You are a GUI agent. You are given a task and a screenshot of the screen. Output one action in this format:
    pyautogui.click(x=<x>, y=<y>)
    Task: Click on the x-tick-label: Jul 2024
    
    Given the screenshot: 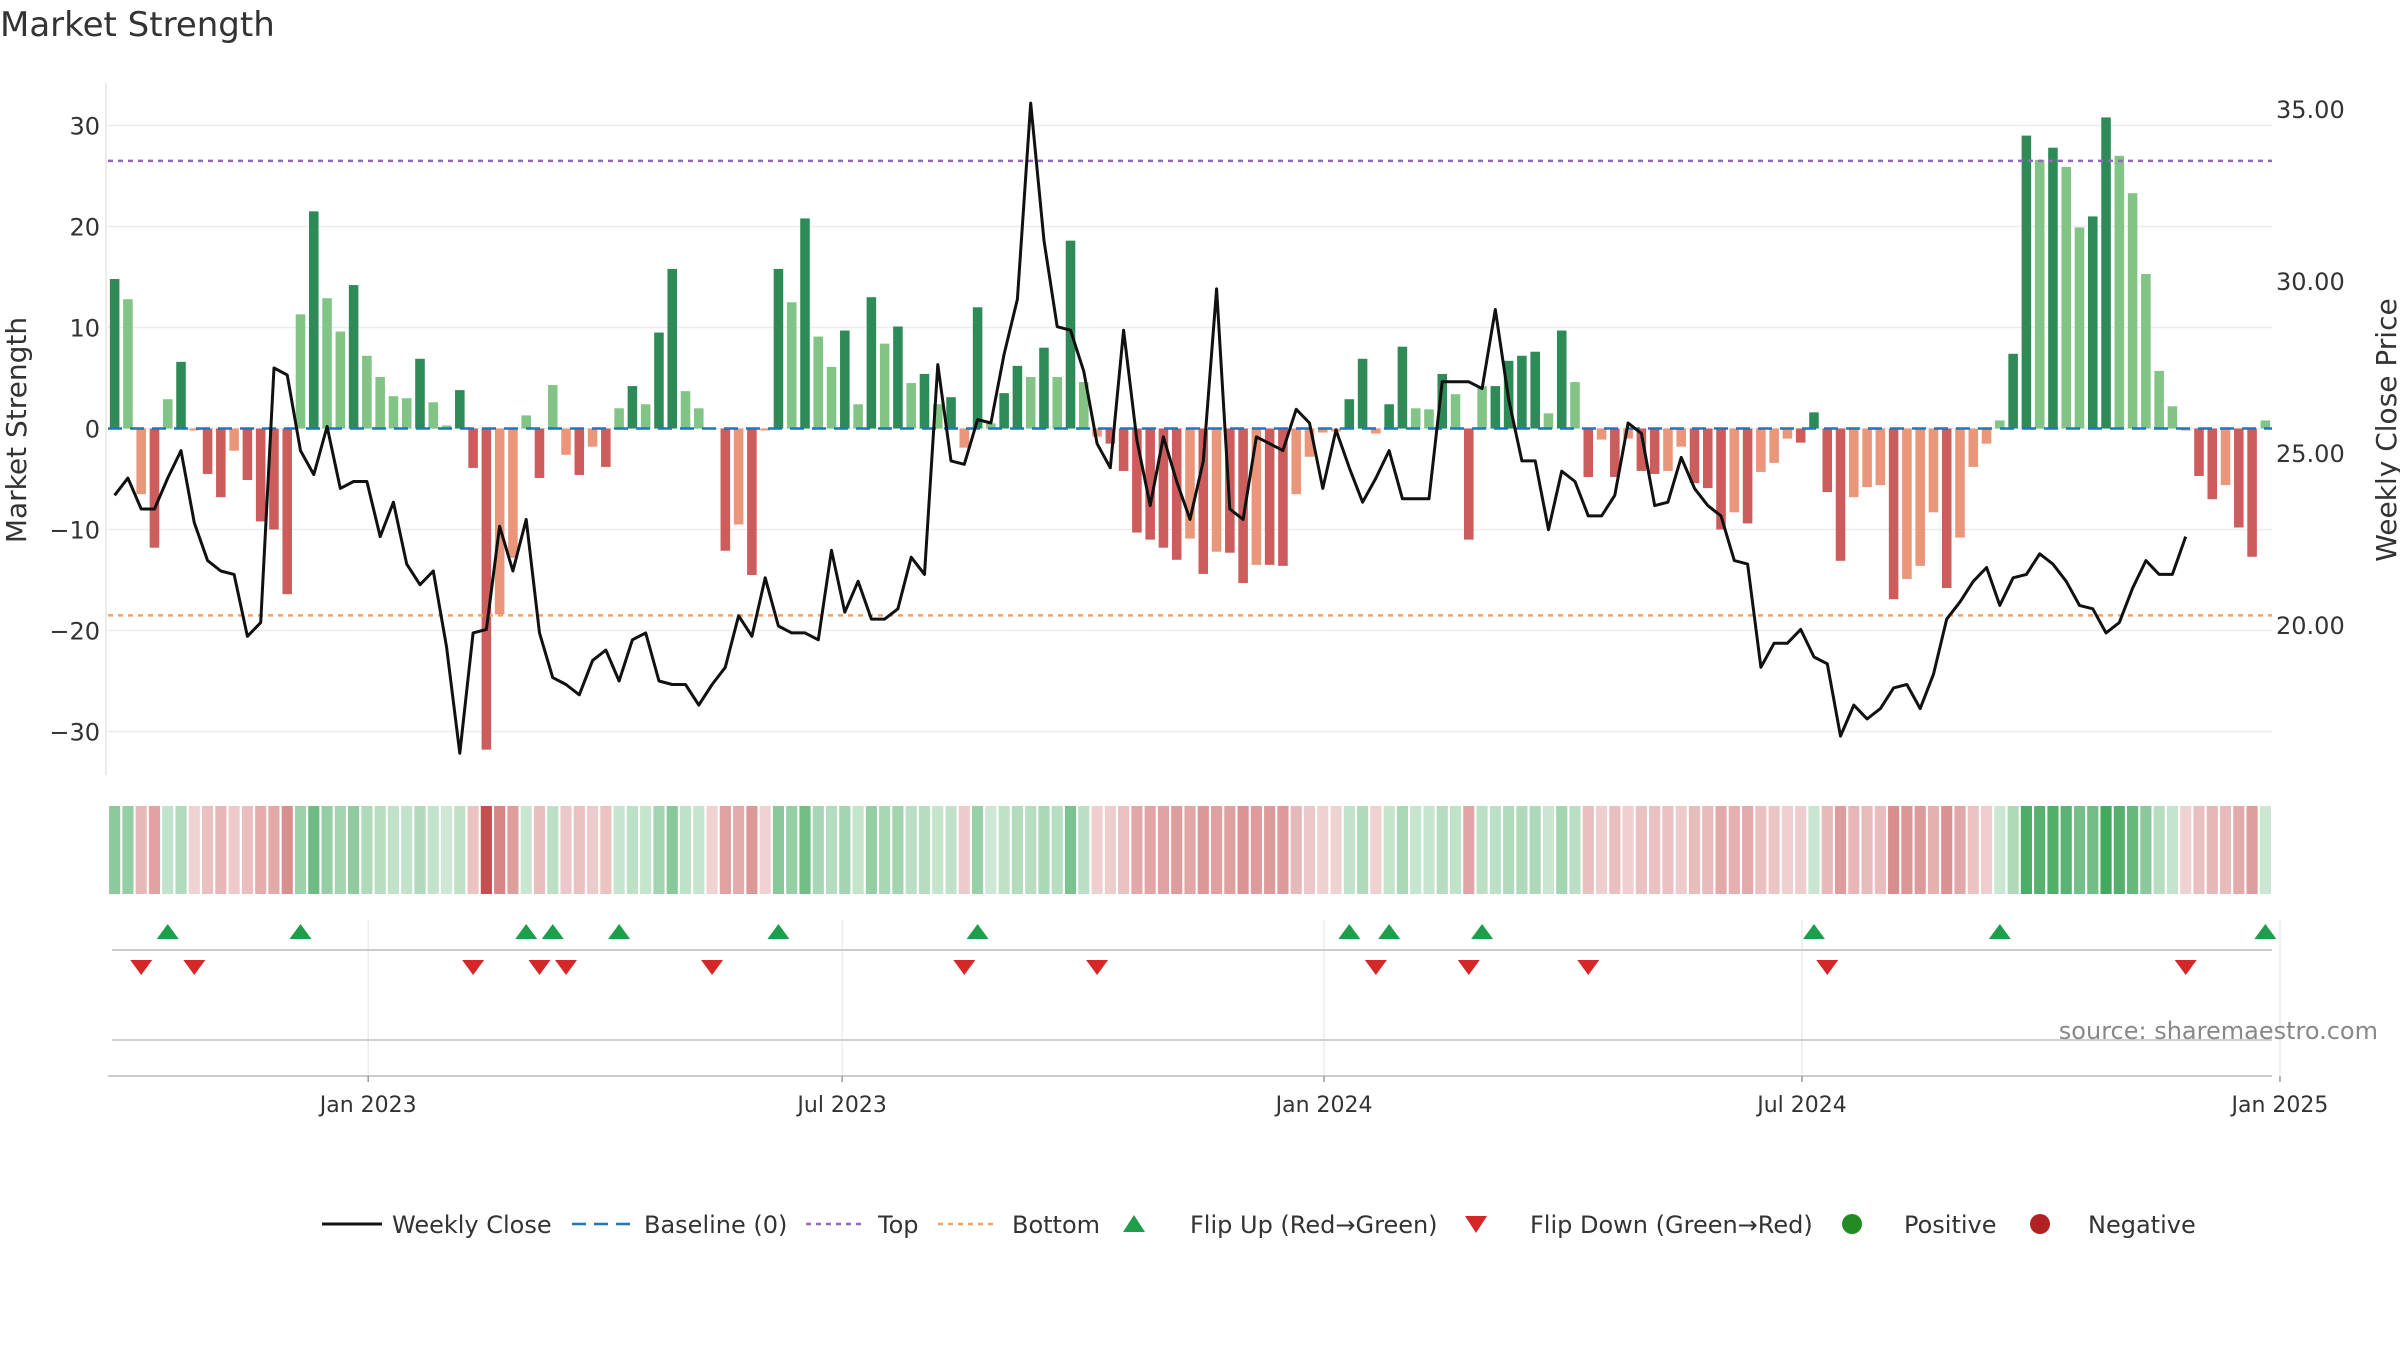 What is the action you would take?
    pyautogui.click(x=1801, y=1105)
    